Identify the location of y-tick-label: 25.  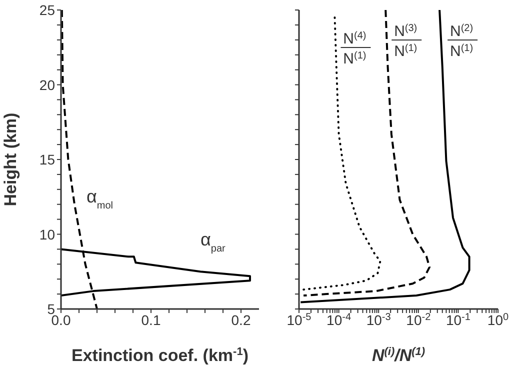
(47, 10).